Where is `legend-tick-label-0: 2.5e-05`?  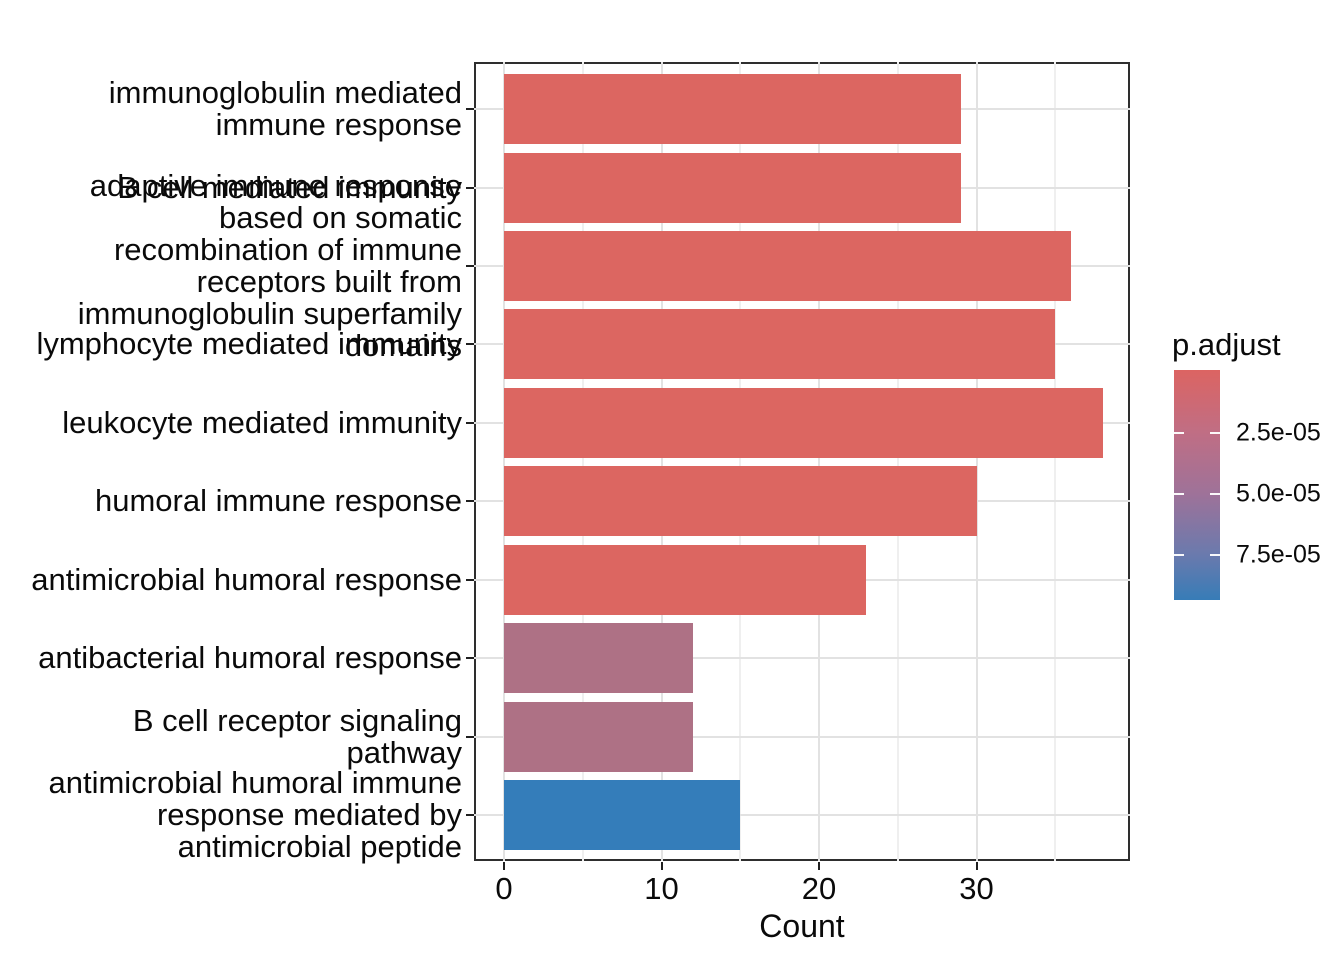
legend-tick-label-0: 2.5e-05 is located at coordinates (1278, 432).